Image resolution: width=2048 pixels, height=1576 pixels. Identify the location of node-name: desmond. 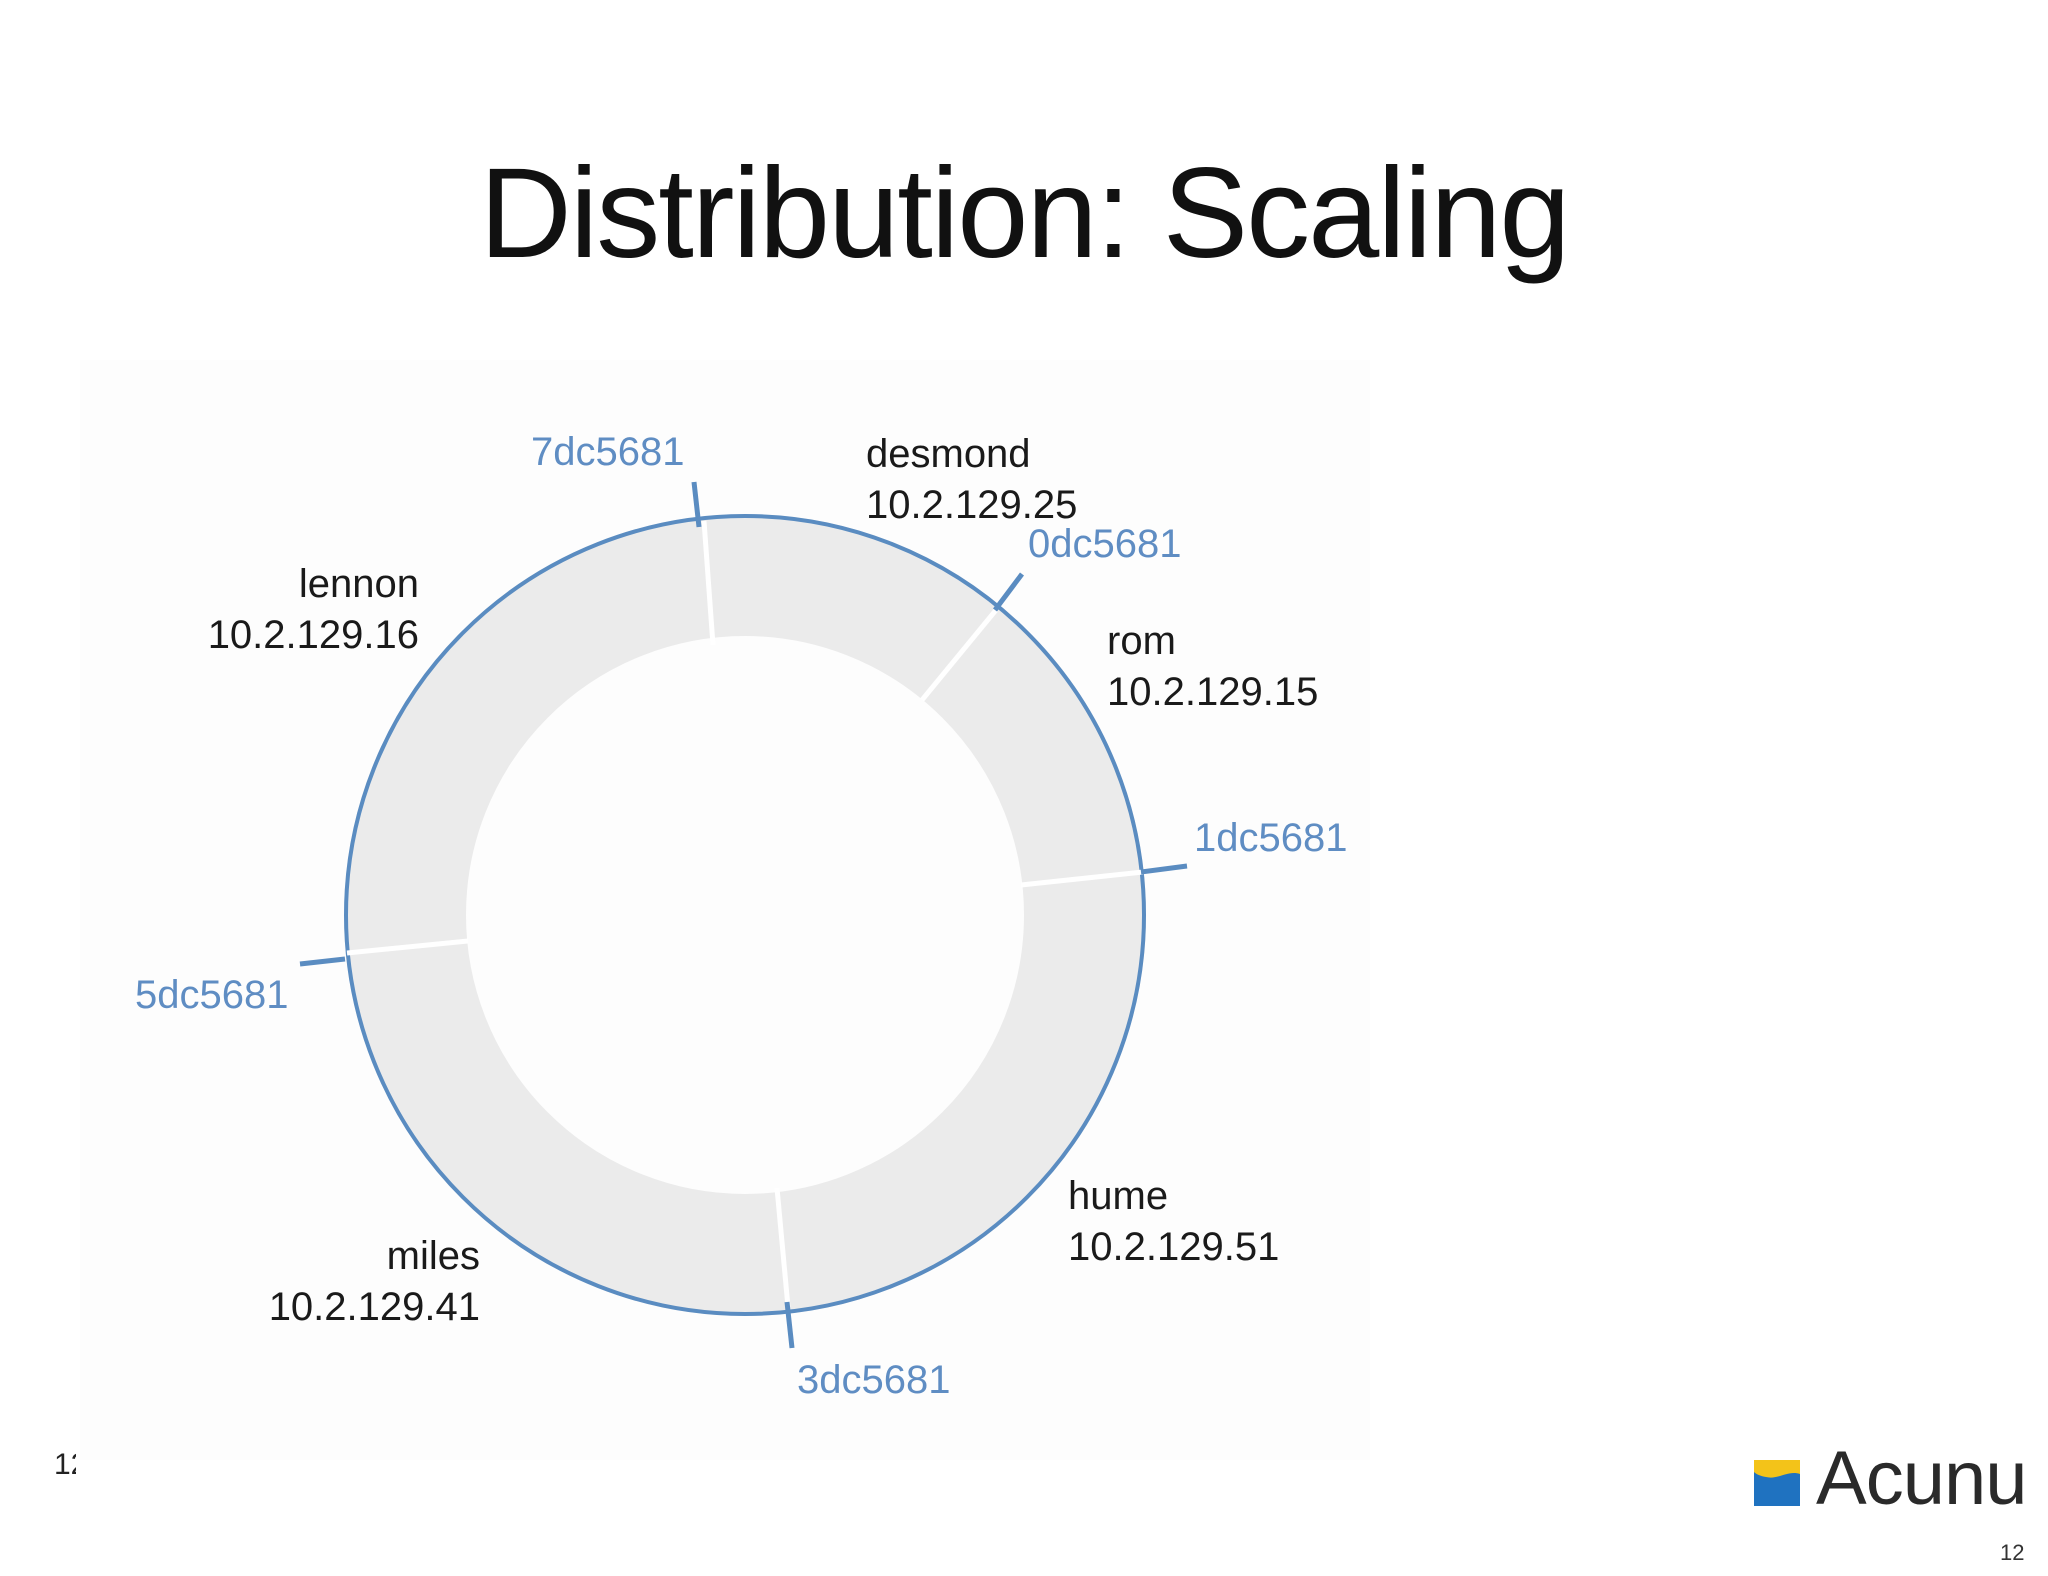
(948, 454).